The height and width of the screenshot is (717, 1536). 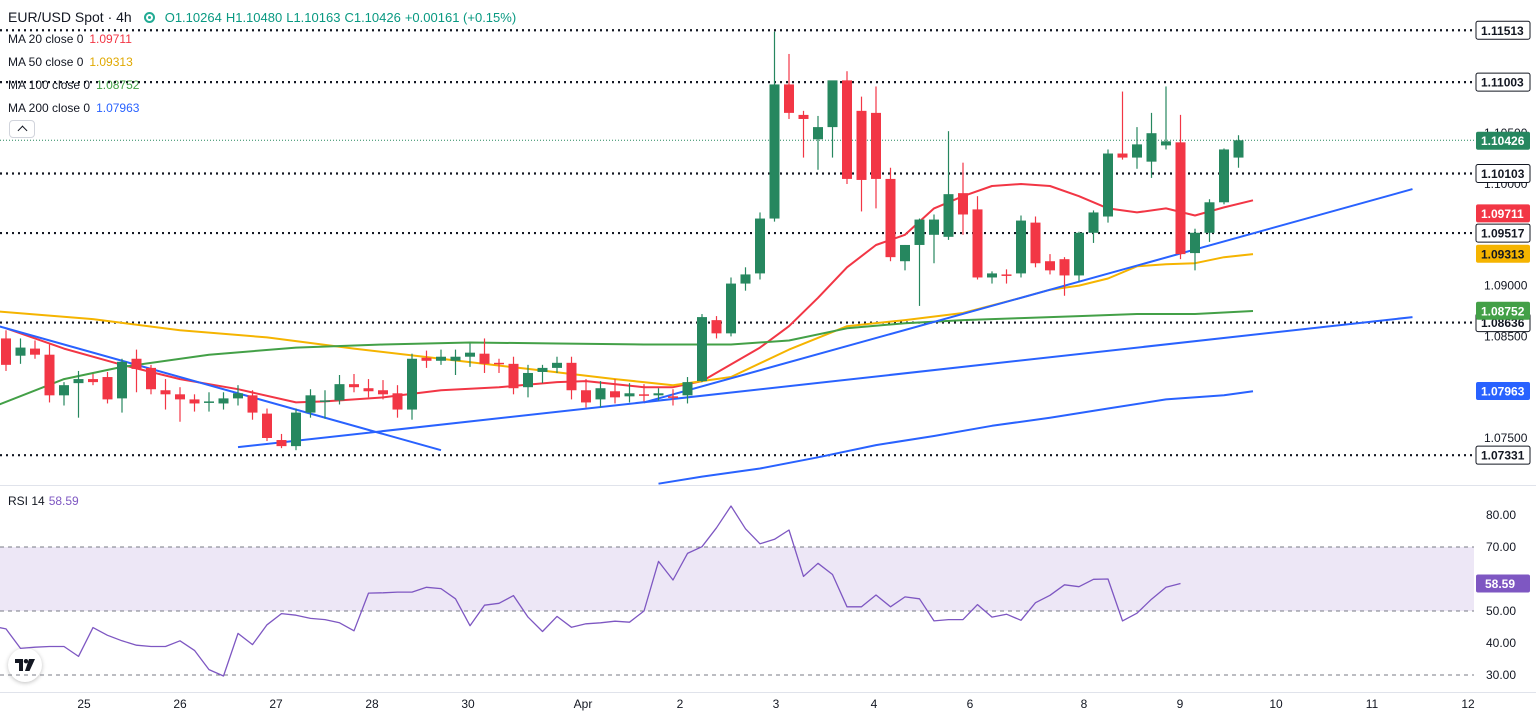 I want to click on ma100-badge-bg, so click(x=1503, y=310).